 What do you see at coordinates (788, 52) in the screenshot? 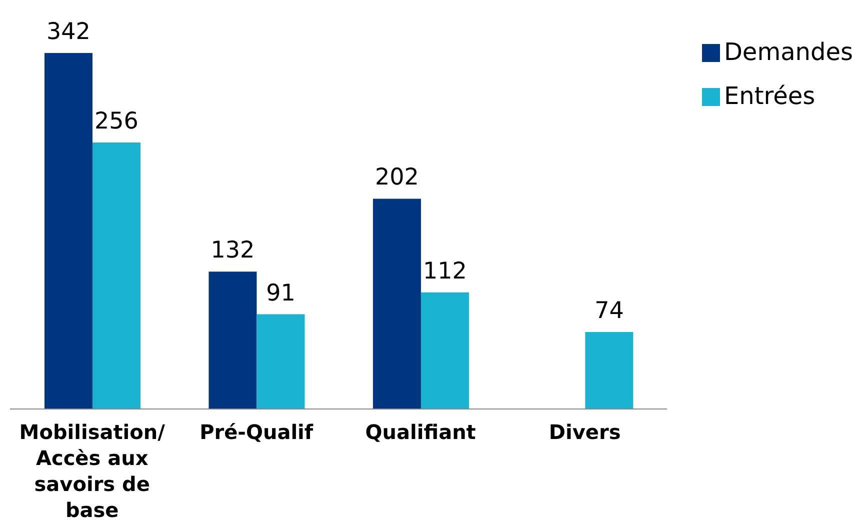
I see `legend-label: Demandes` at bounding box center [788, 52].